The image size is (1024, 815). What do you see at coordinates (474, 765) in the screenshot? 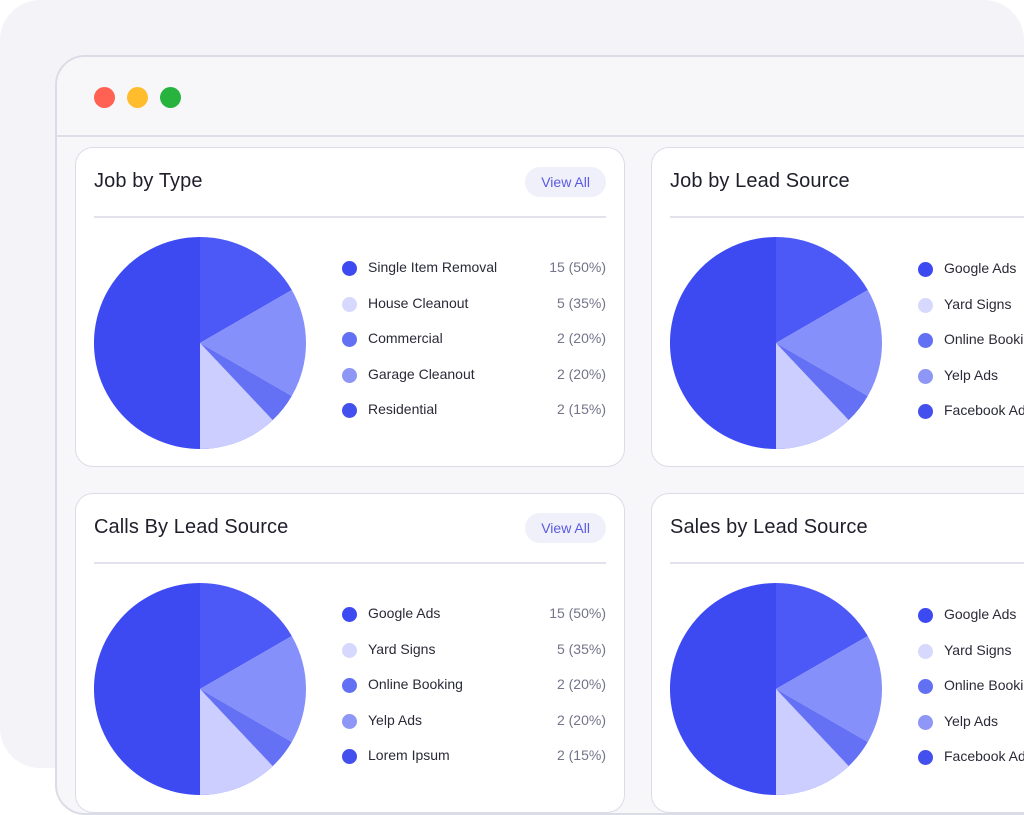
I see `legend-item: Lorem Ipsum 2 (15%)` at bounding box center [474, 765].